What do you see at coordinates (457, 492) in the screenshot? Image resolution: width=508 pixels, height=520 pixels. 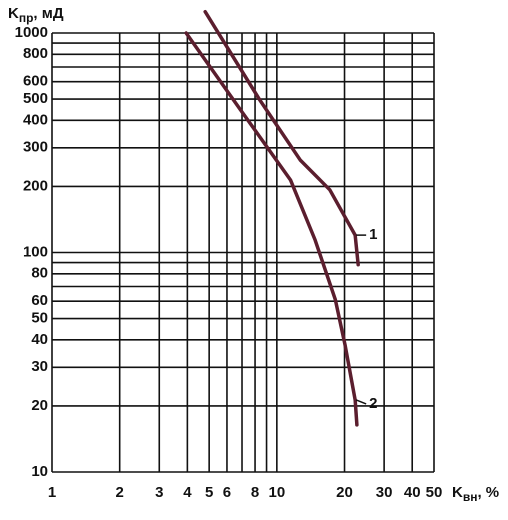 I see `x-label-symbol: K` at bounding box center [457, 492].